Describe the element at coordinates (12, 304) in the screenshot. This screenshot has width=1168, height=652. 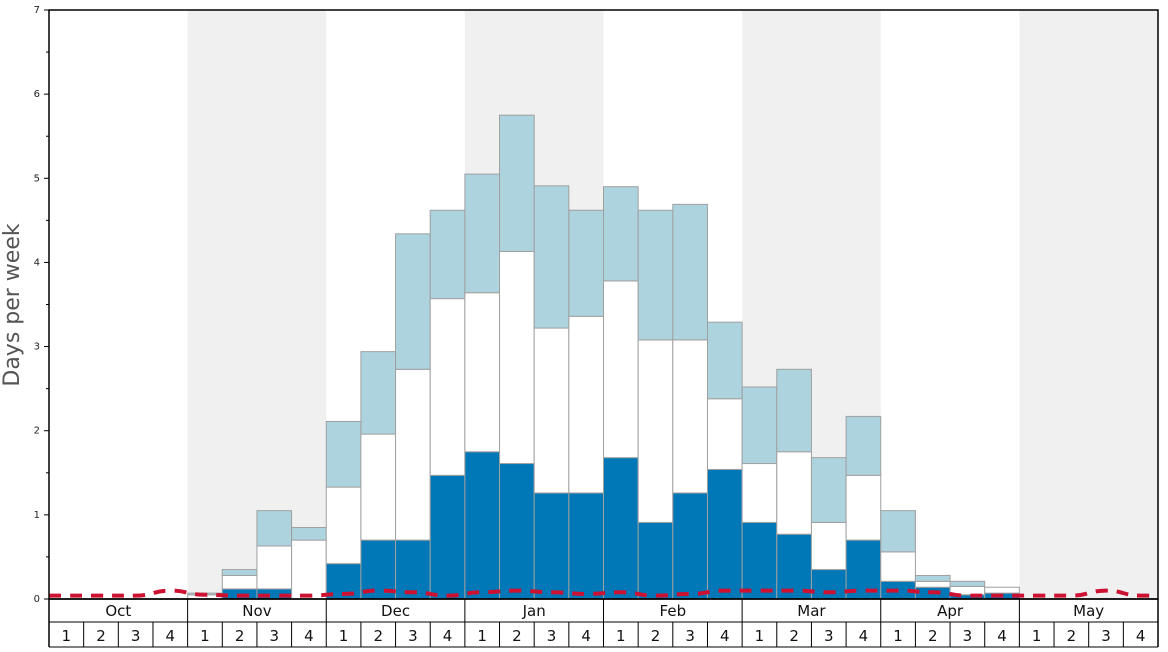
I see `y-axis-label: Days per week` at that location.